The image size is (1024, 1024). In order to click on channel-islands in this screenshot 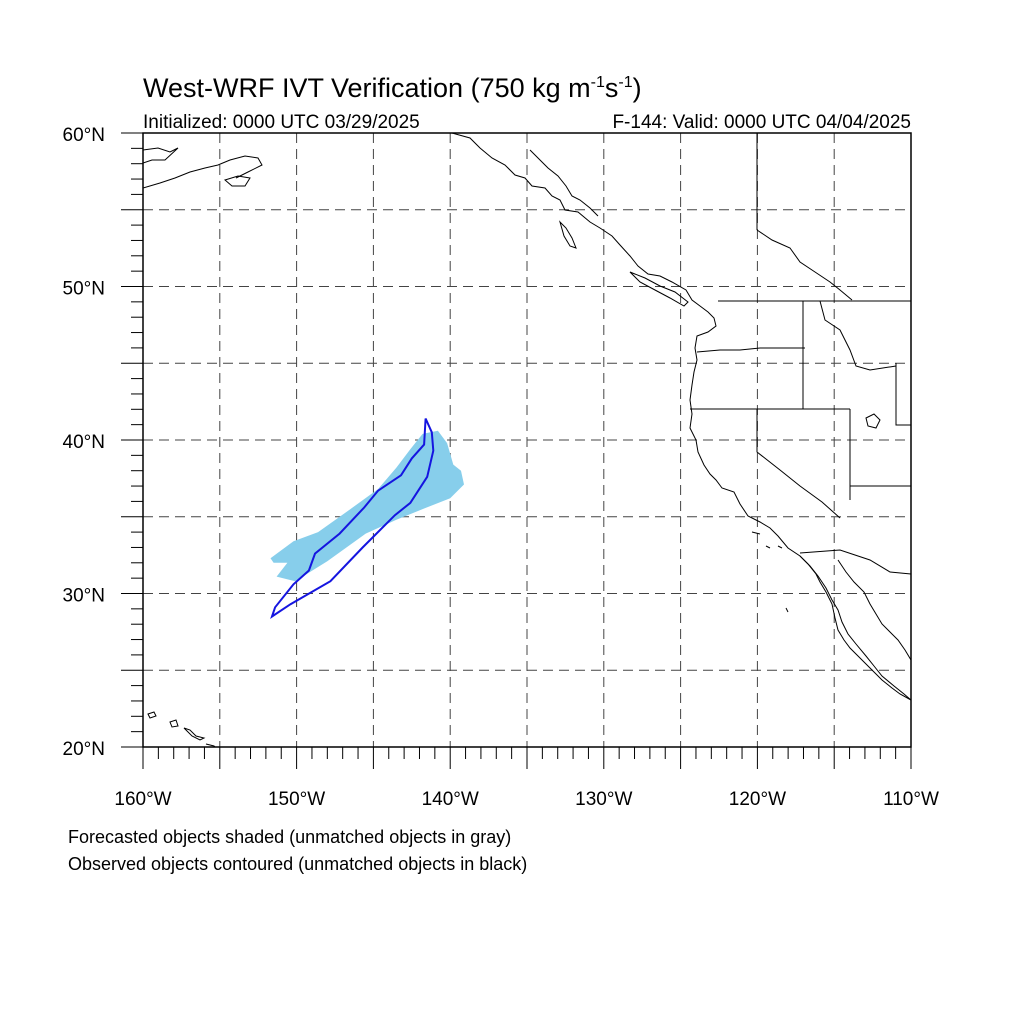, I will do `click(767, 540)`.